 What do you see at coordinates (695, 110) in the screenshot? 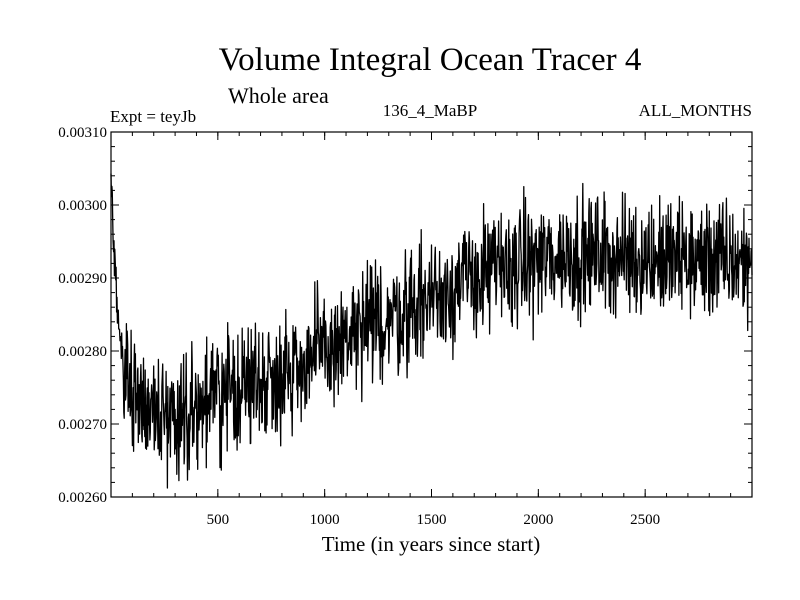
I see `months-label: ALL_MONTHS` at bounding box center [695, 110].